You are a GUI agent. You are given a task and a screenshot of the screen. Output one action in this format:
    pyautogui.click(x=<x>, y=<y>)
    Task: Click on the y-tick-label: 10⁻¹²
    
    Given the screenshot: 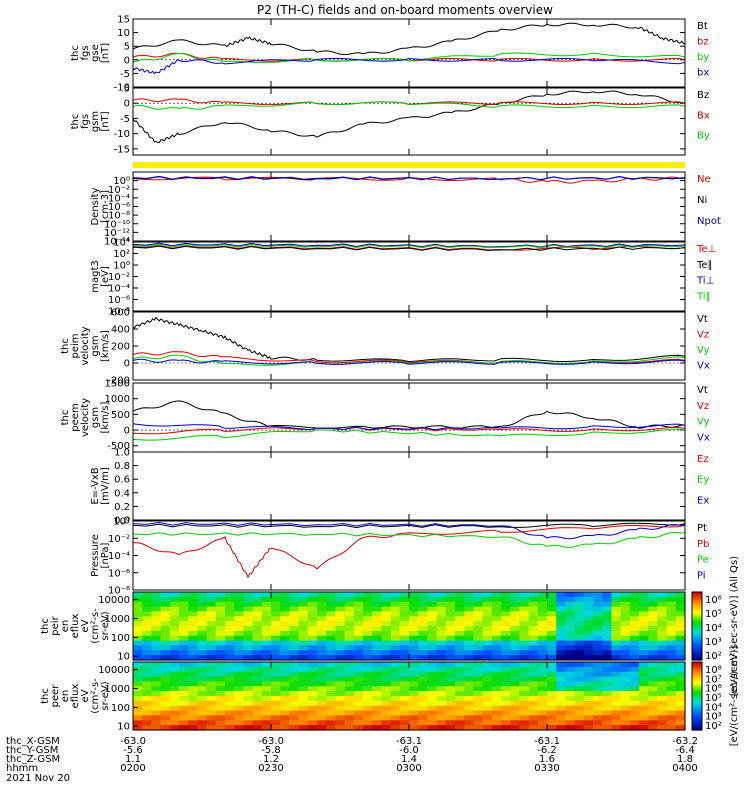 What is the action you would take?
    pyautogui.click(x=117, y=233)
    